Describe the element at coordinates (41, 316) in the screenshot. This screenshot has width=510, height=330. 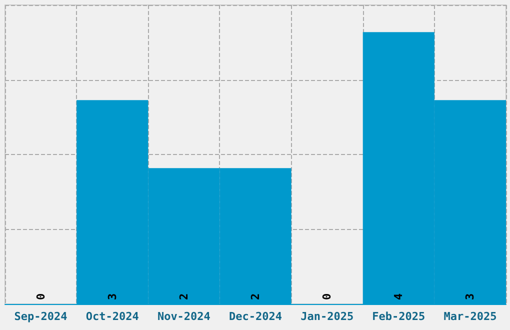
I see `x-tick-label: Sep-2024` at that location.